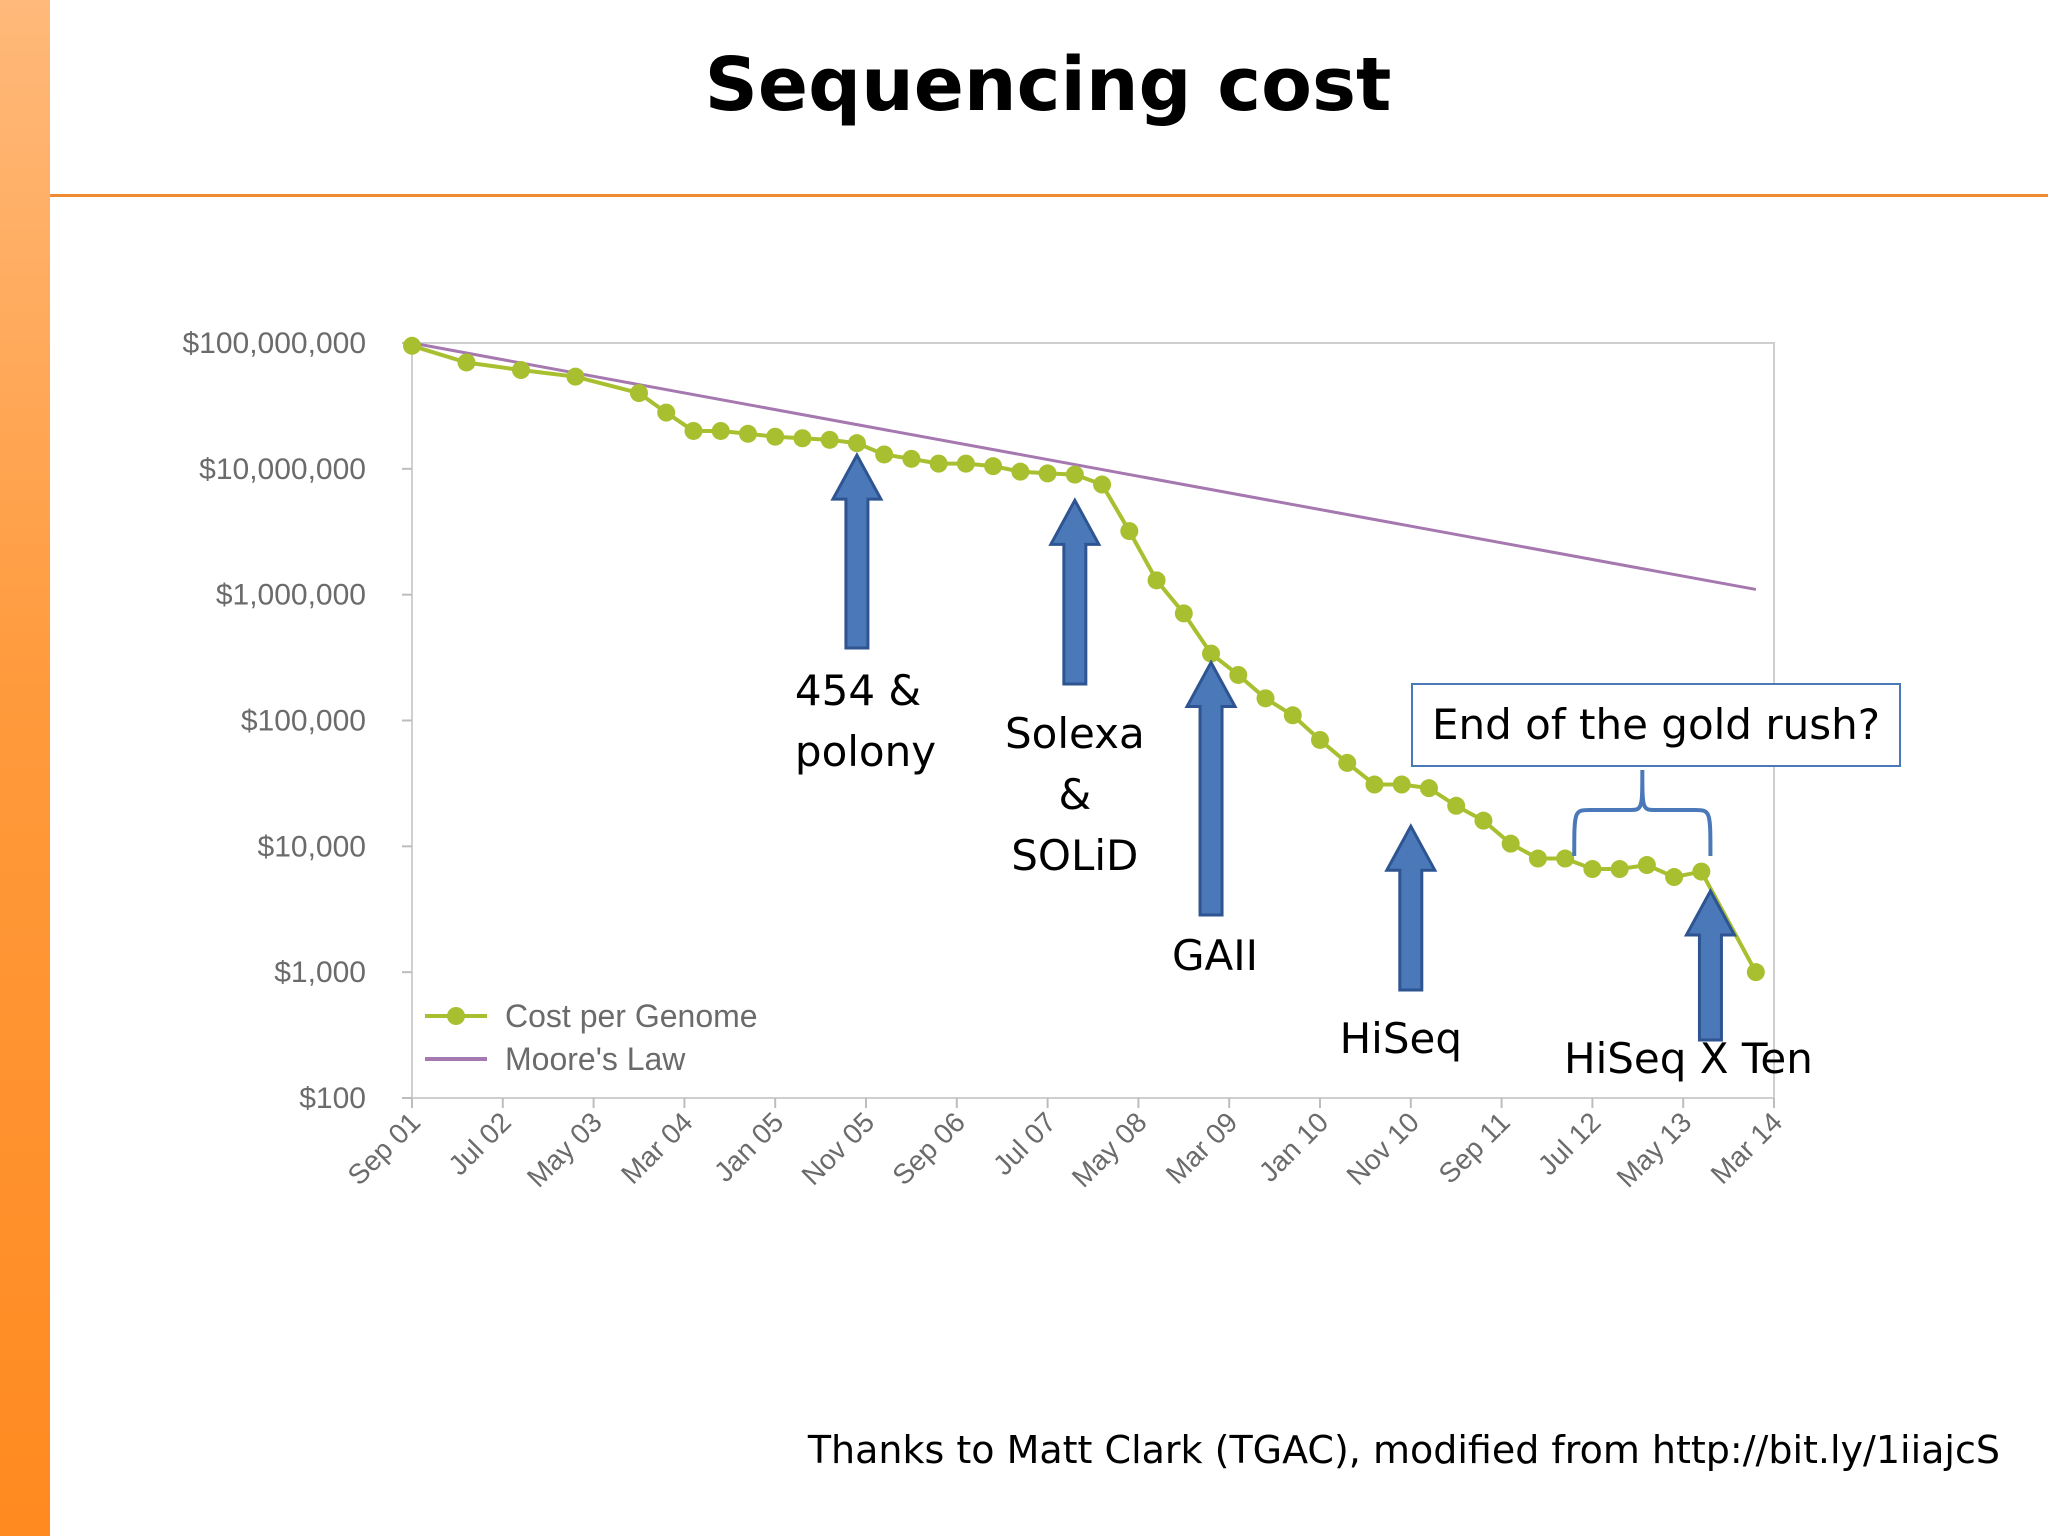  Describe the element at coordinates (320, 972) in the screenshot. I see `y-tick-label: $1,000` at that location.